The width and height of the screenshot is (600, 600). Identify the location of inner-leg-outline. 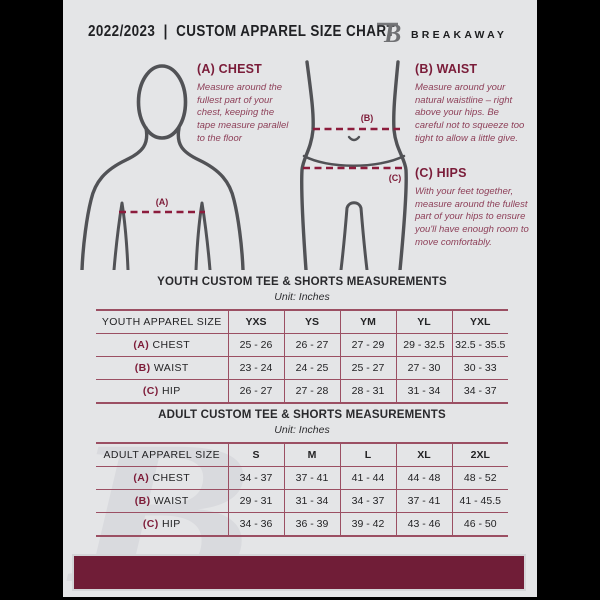
(354, 235).